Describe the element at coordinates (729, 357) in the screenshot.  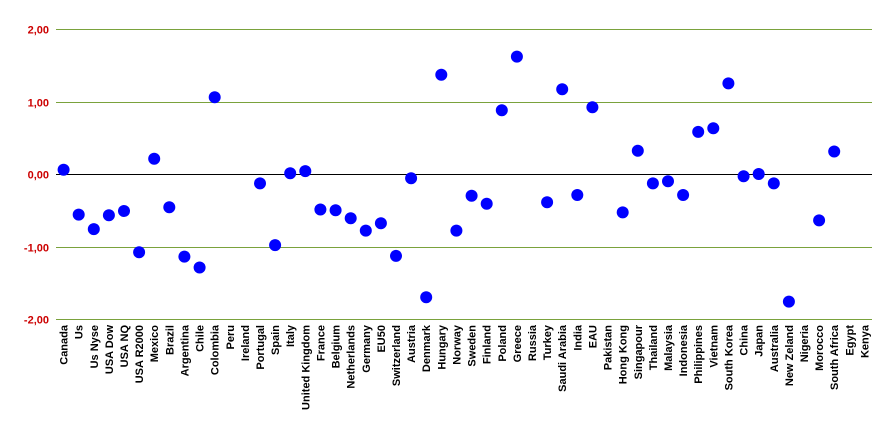
I see `x-tick-label: South Korea` at that location.